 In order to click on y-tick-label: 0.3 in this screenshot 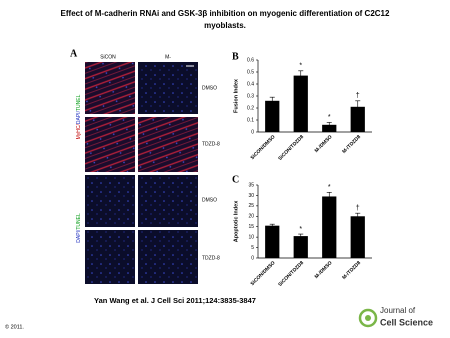, I will do `click(250, 96)`.